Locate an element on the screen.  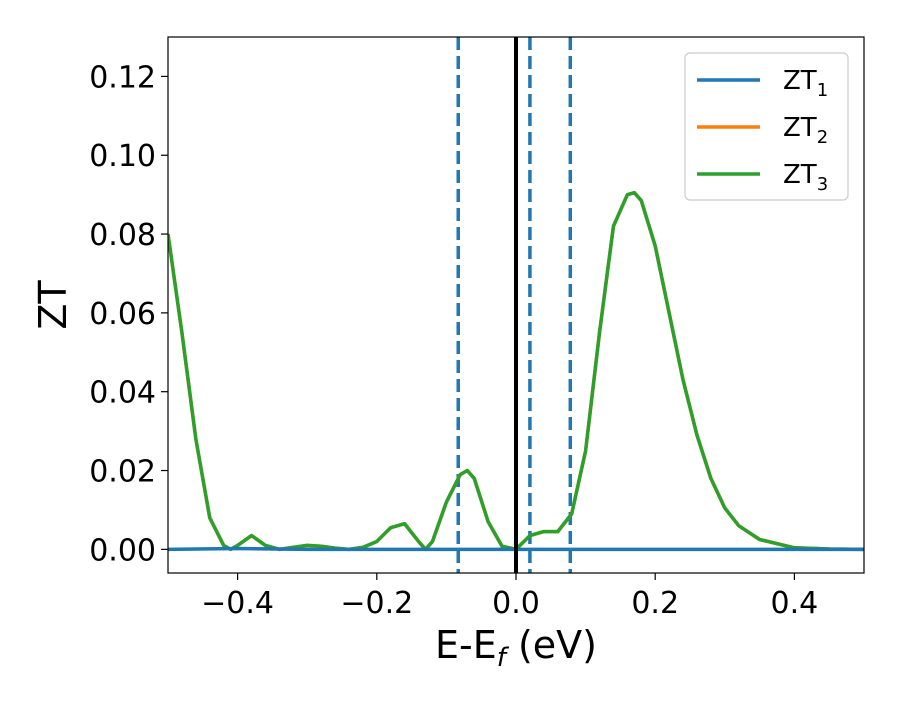
legend: ZT1 ZT2 ZT3 is located at coordinates (766, 126).